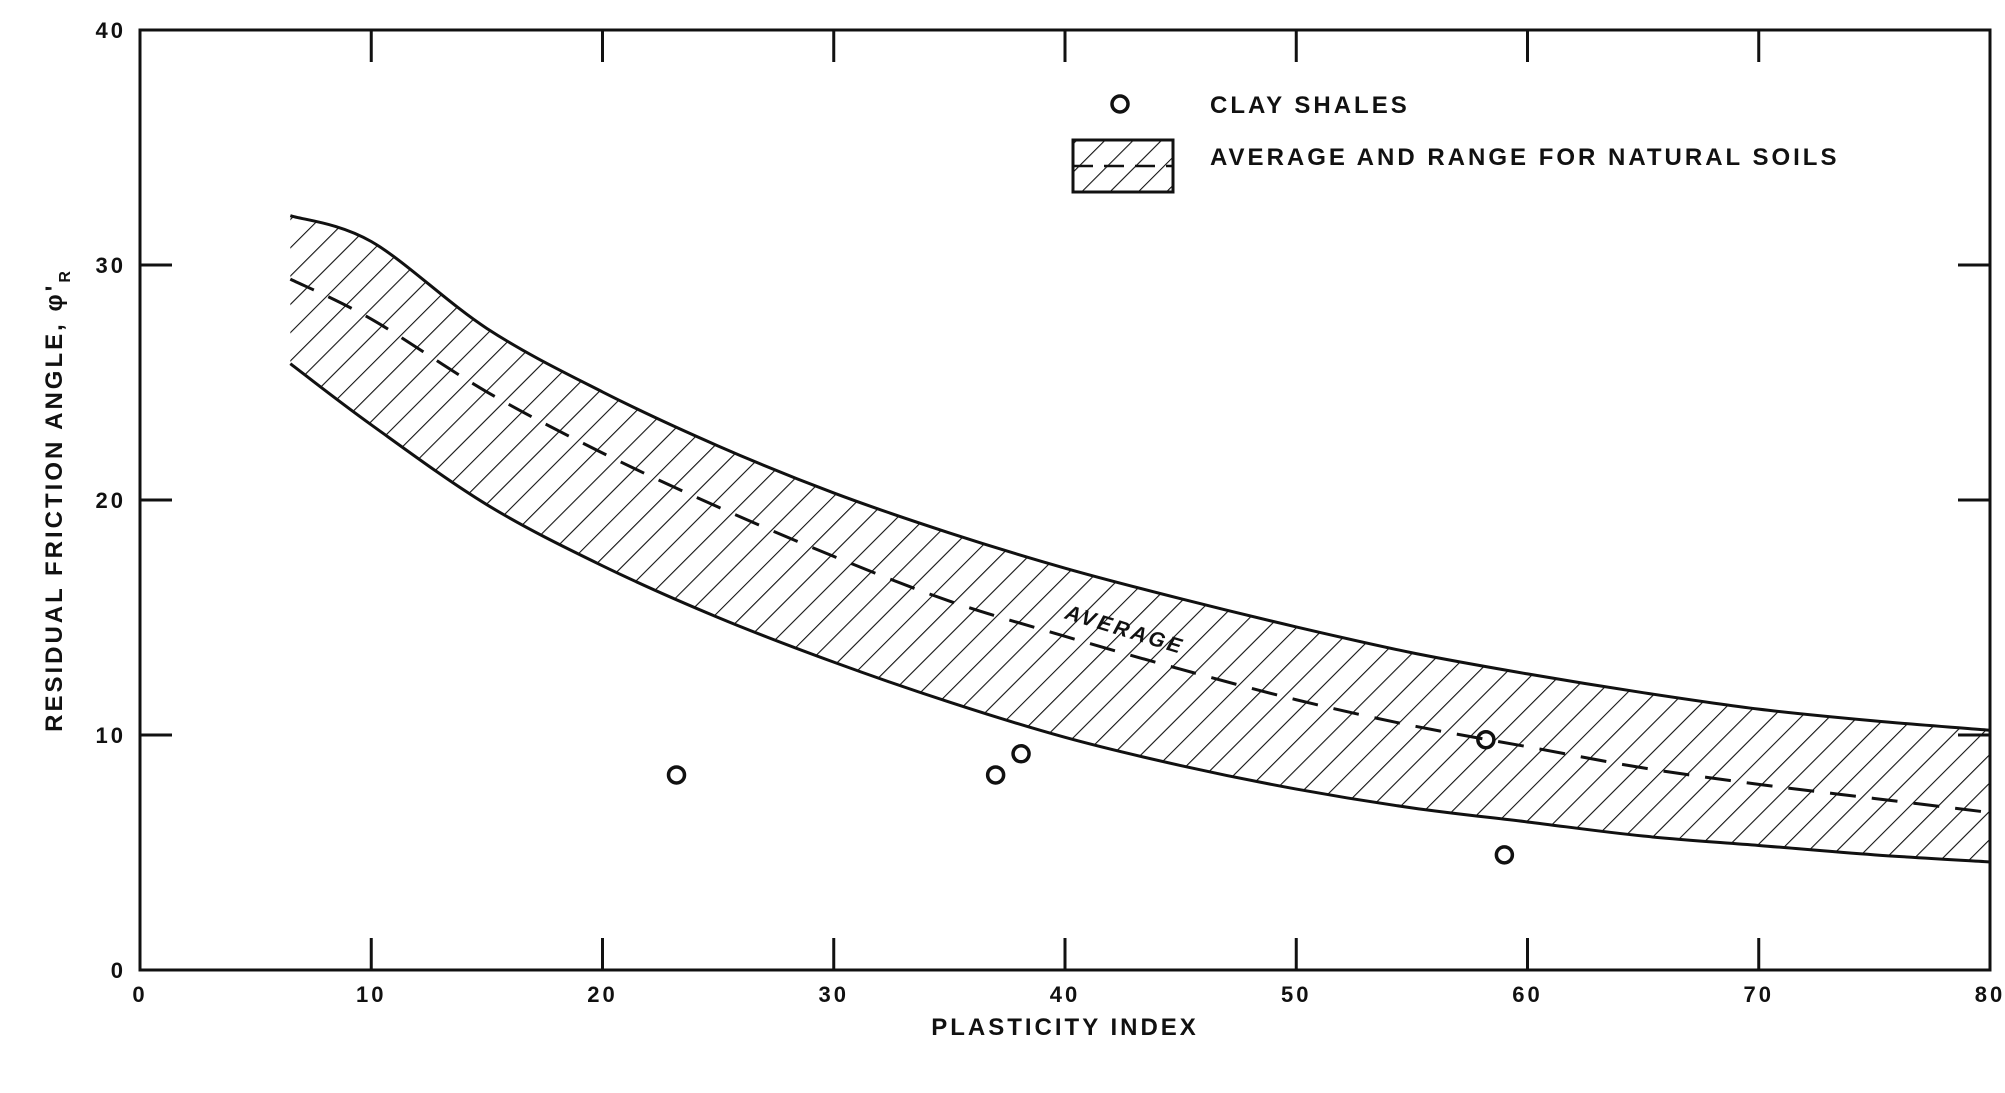 This screenshot has width=2005, height=1093. What do you see at coordinates (65, 275) in the screenshot?
I see `y-axis-label-subscript: R` at bounding box center [65, 275].